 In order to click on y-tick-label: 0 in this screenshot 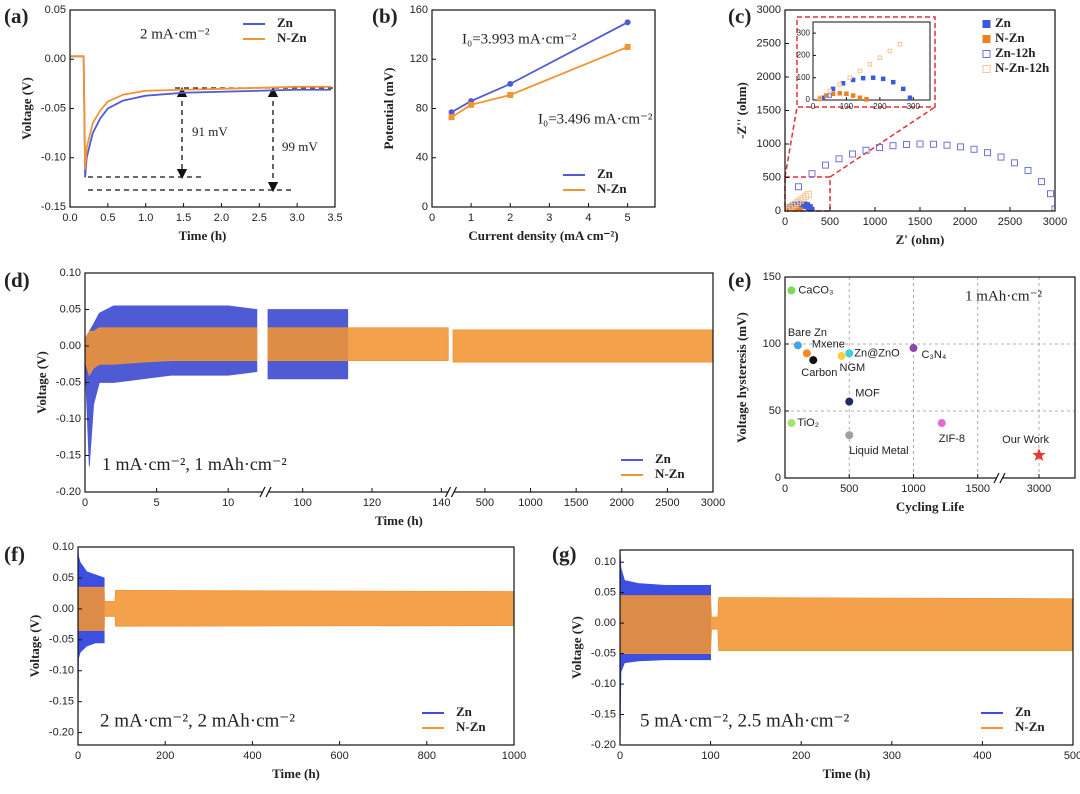, I will do `click(778, 211)`.